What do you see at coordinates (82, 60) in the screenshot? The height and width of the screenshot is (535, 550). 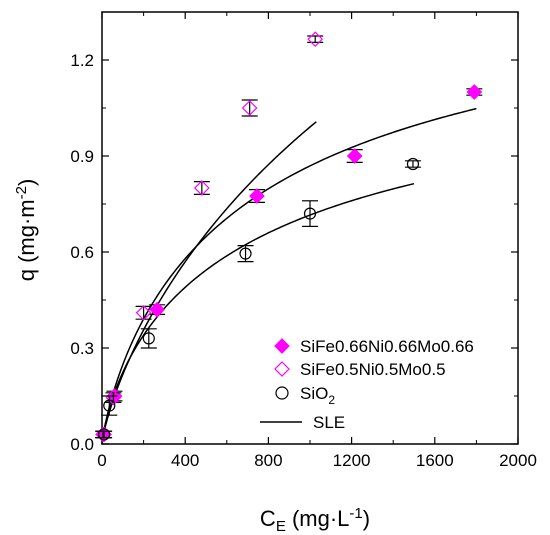 I see `y-tick-label: 1.2` at bounding box center [82, 60].